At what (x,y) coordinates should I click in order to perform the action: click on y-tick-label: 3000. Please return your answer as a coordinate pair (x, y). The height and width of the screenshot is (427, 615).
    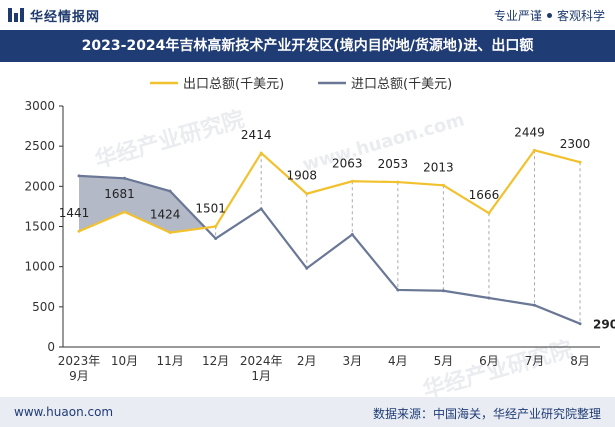
    Looking at the image, I should click on (39, 106).